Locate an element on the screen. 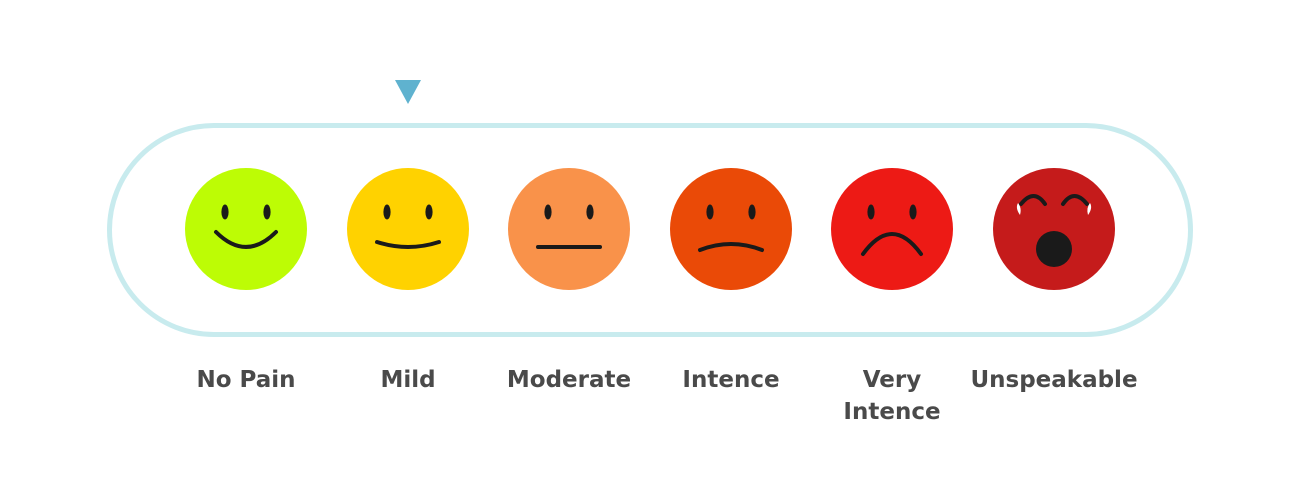 This screenshot has width=1300, height=500. face-mild-icon is located at coordinates (408, 229).